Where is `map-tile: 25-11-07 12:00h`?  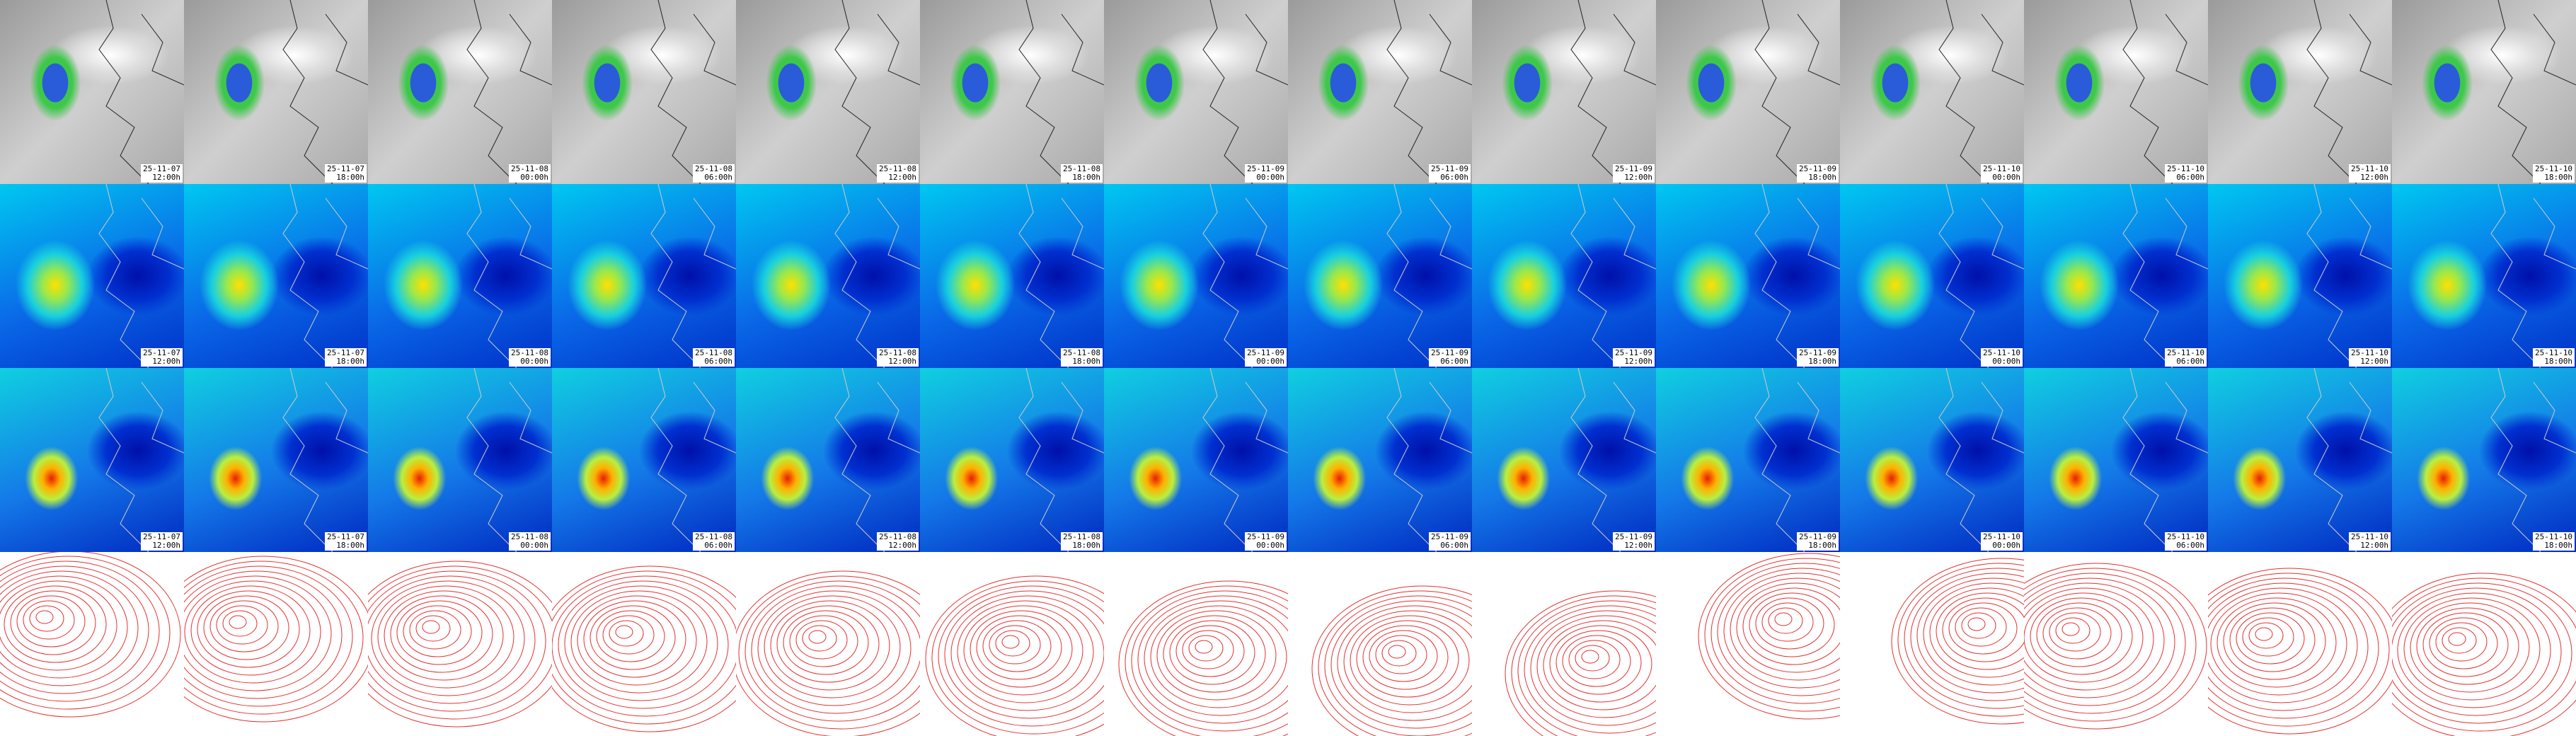 map-tile: 25-11-07 12:00h is located at coordinates (92, 276).